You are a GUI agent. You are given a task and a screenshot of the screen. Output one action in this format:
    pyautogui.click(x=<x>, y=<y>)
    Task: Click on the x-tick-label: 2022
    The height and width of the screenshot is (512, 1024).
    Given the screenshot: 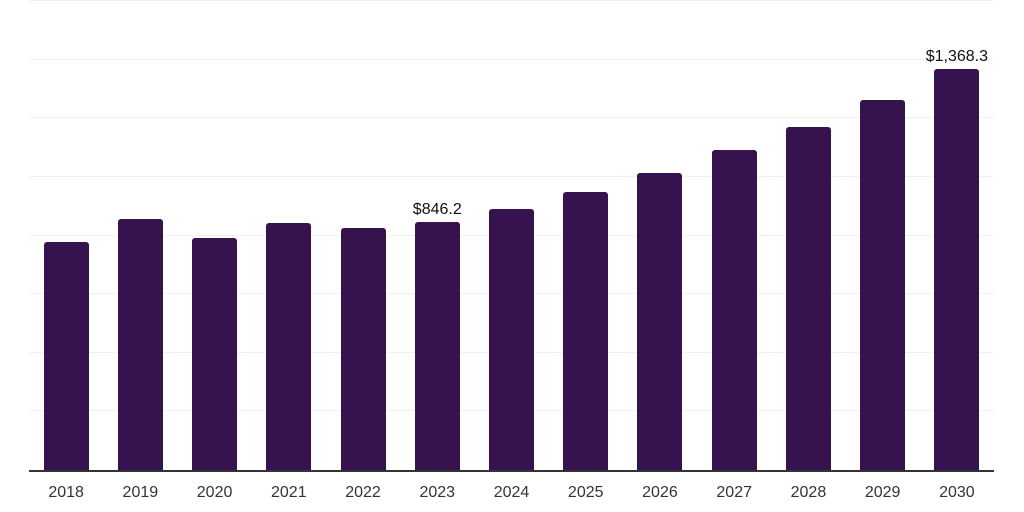 What is the action you would take?
    pyautogui.click(x=363, y=492)
    